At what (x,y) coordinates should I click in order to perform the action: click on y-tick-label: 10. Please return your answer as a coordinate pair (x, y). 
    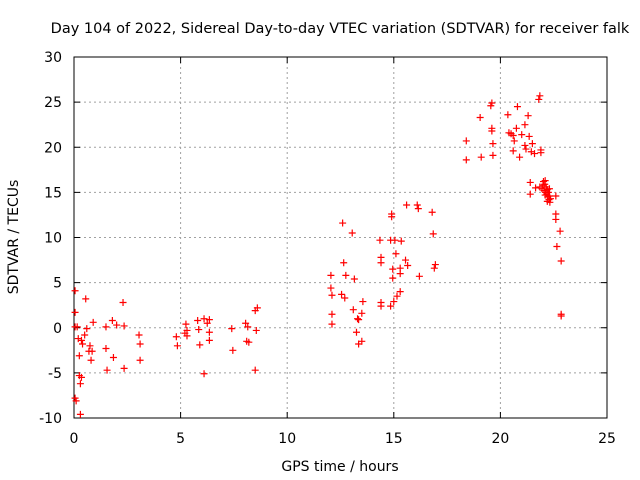
    Looking at the image, I should click on (53, 239).